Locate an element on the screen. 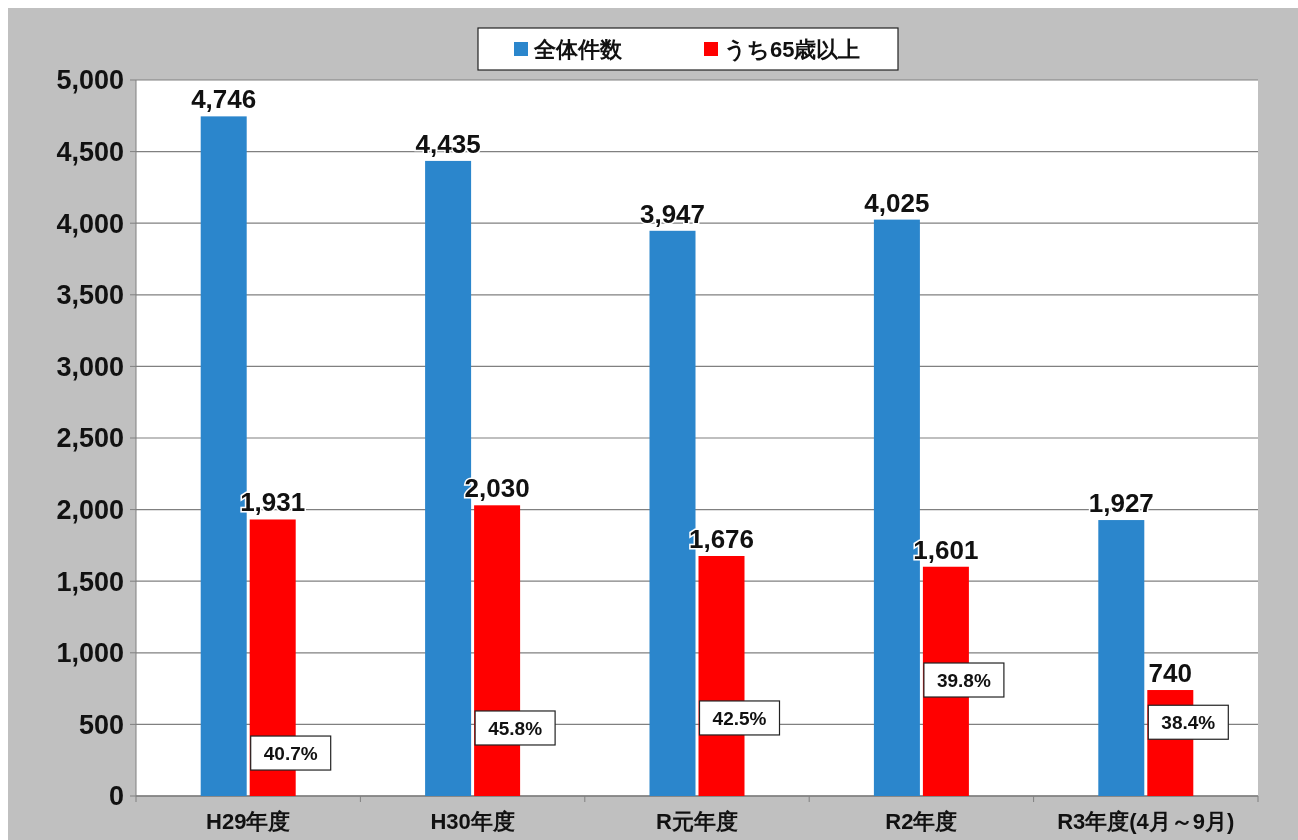  data-label: 4,025 is located at coordinates (897, 202).